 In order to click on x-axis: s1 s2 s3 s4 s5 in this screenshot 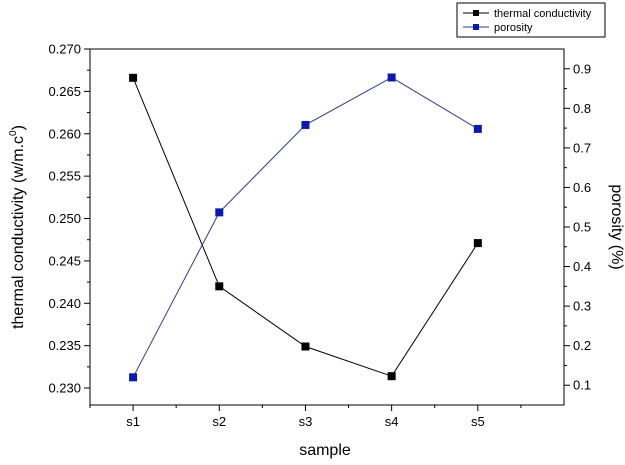, I will do `click(305, 417)`.